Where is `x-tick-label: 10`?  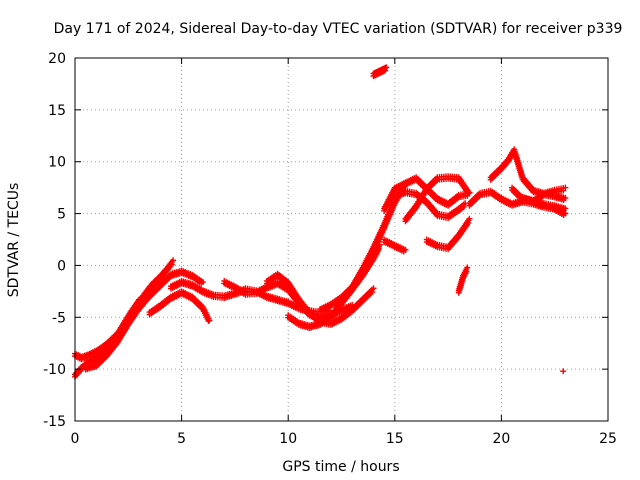
x-tick-label: 10 is located at coordinates (288, 439).